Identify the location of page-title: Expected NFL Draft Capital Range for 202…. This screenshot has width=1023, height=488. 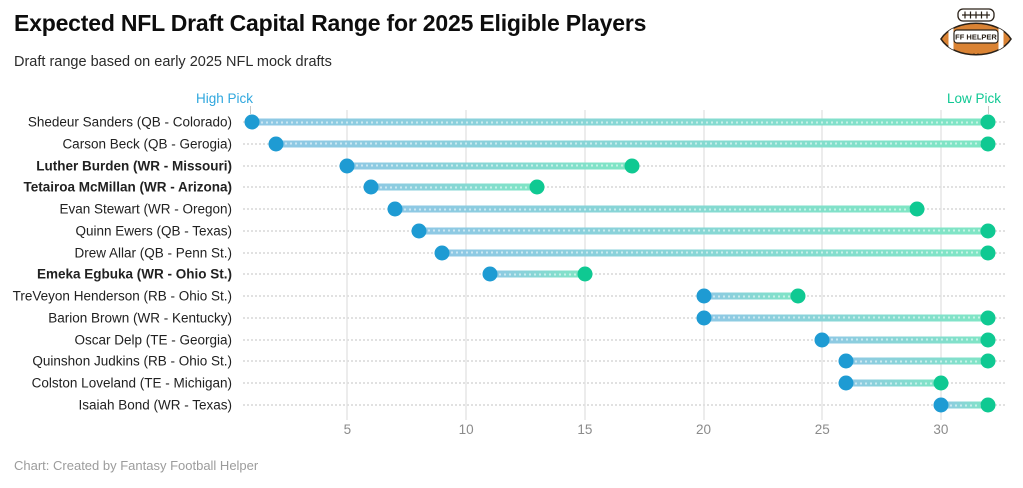
(330, 23).